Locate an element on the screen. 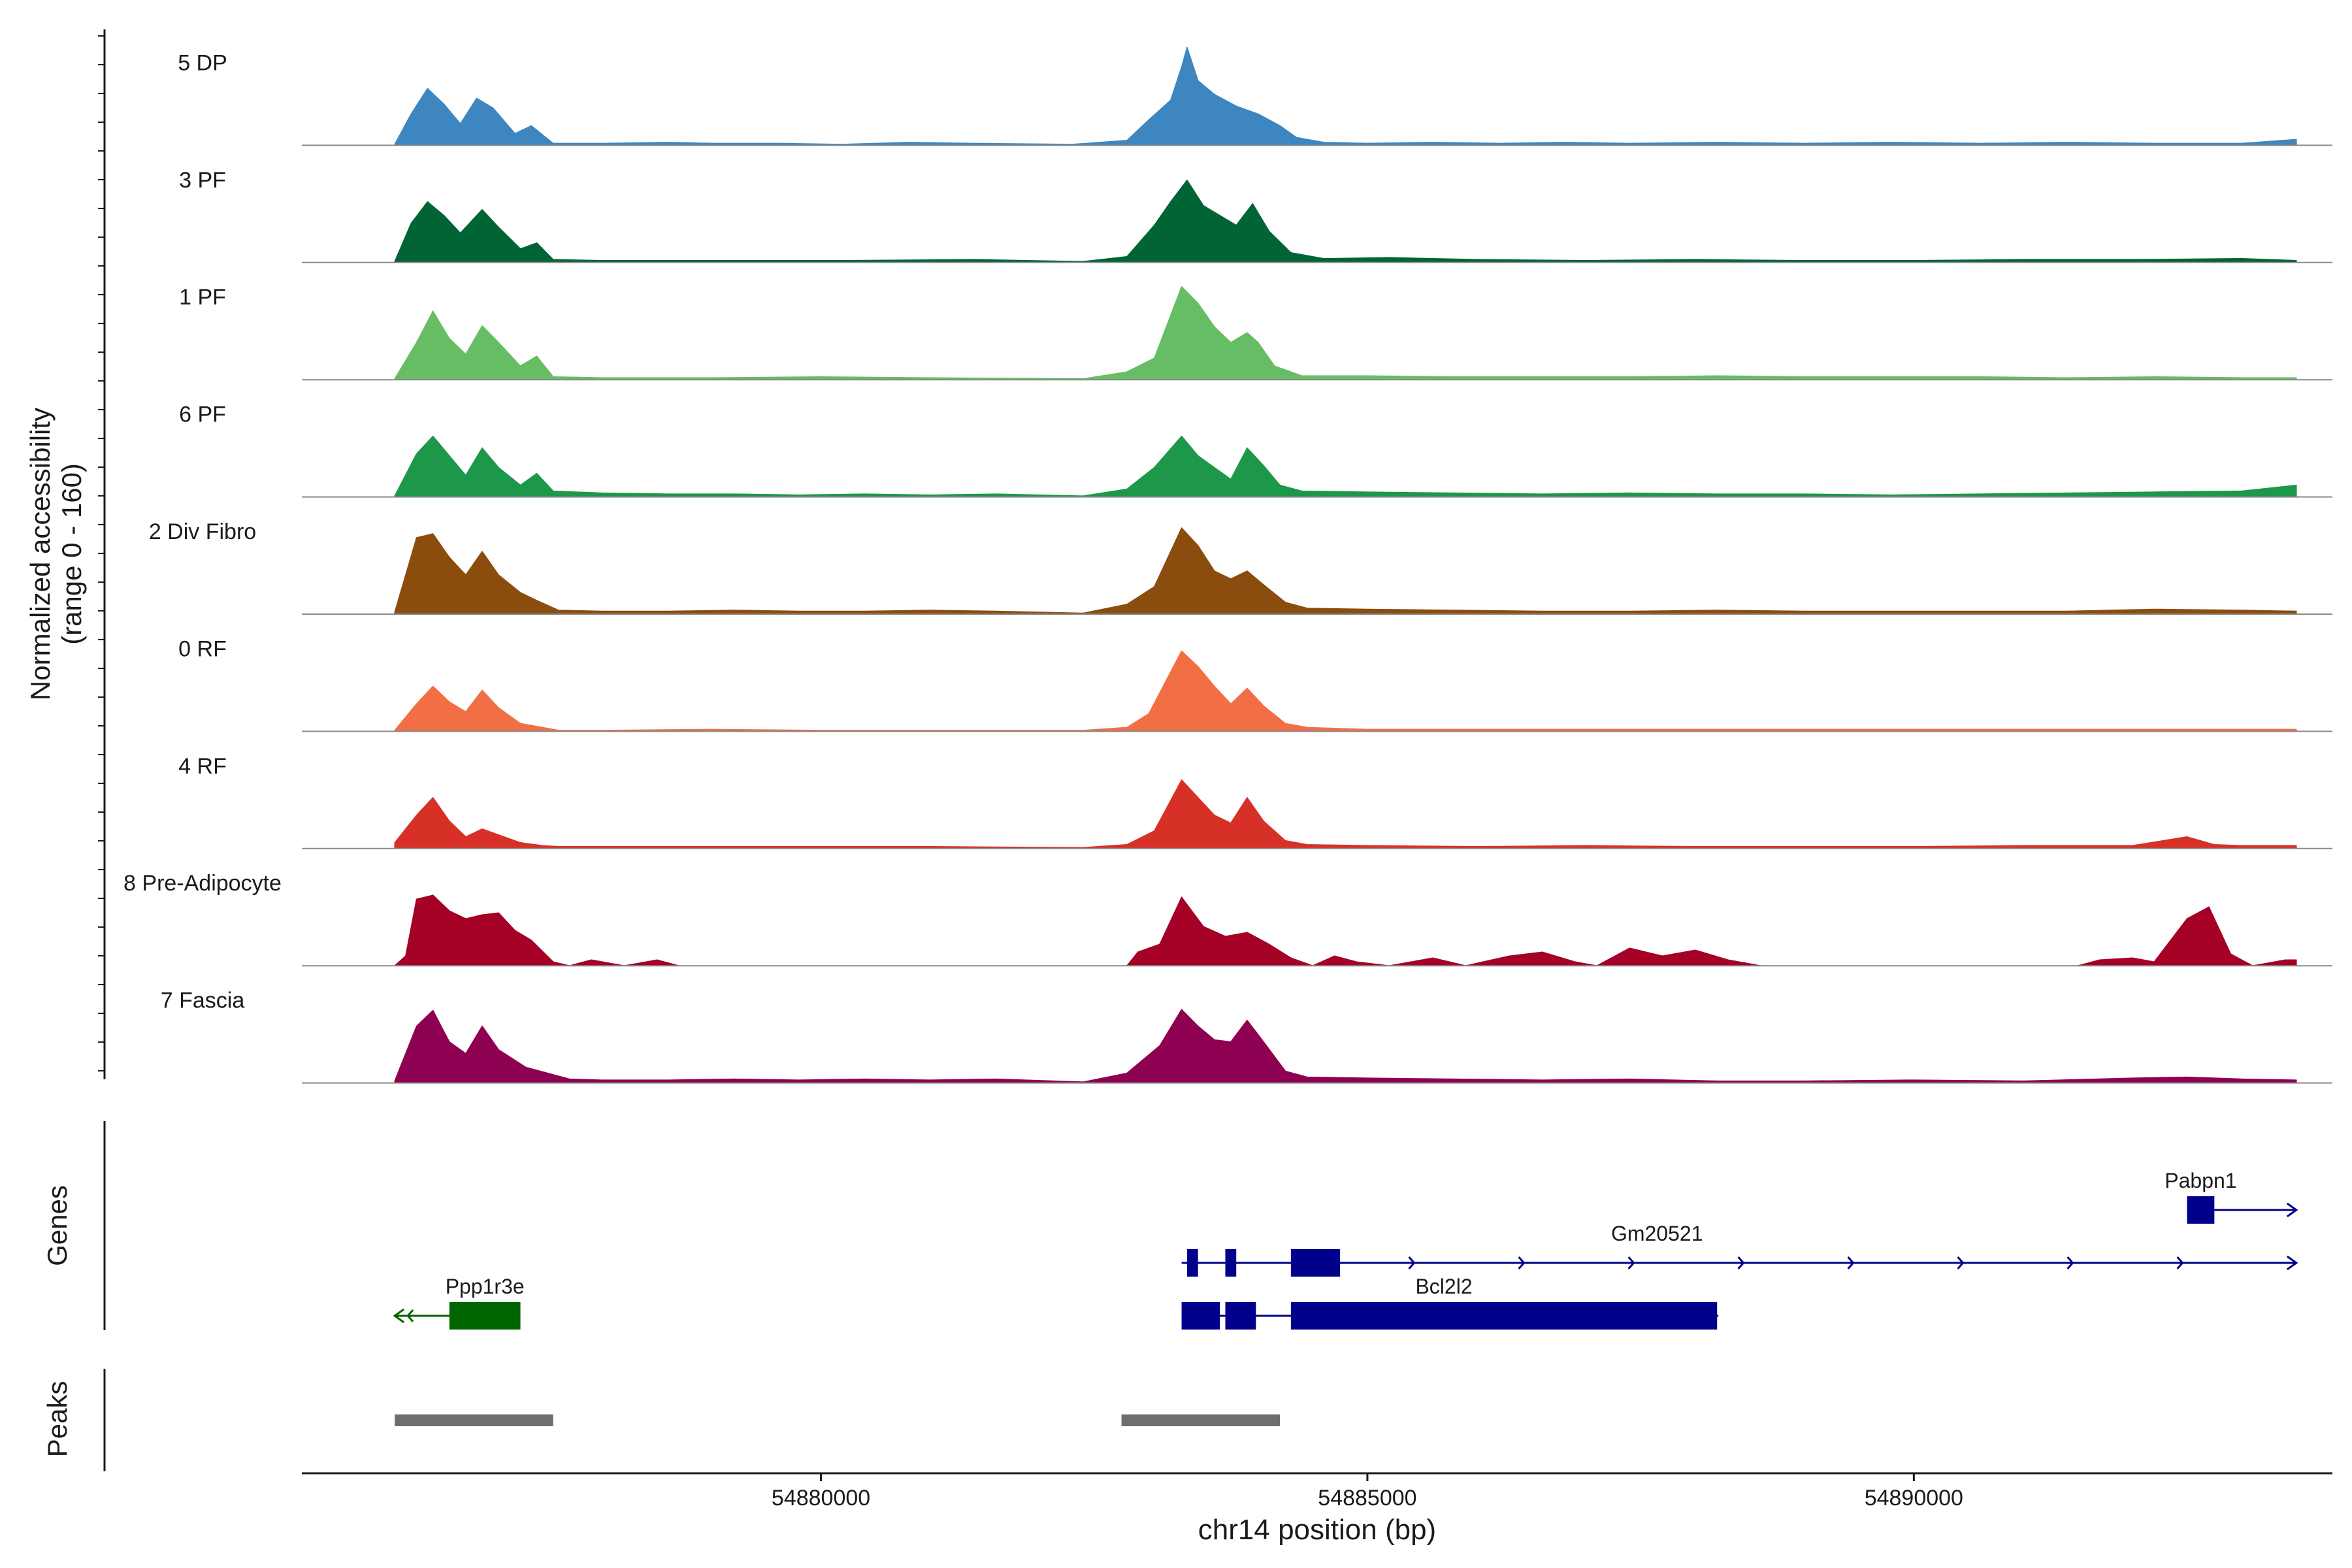  track-2-div-fibro: 2 Div Fibro is located at coordinates (1240, 567).